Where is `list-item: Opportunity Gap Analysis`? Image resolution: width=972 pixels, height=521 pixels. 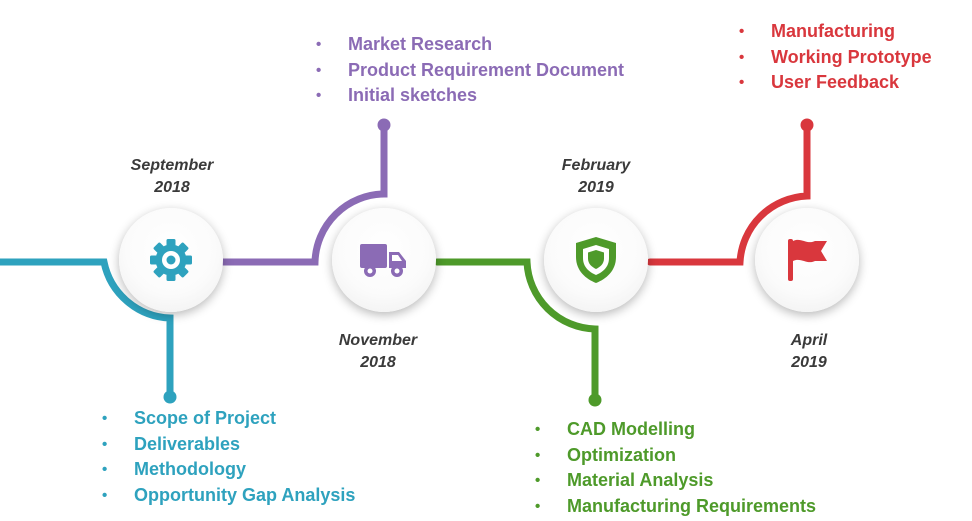 list-item: Opportunity Gap Analysis is located at coordinates (228, 496).